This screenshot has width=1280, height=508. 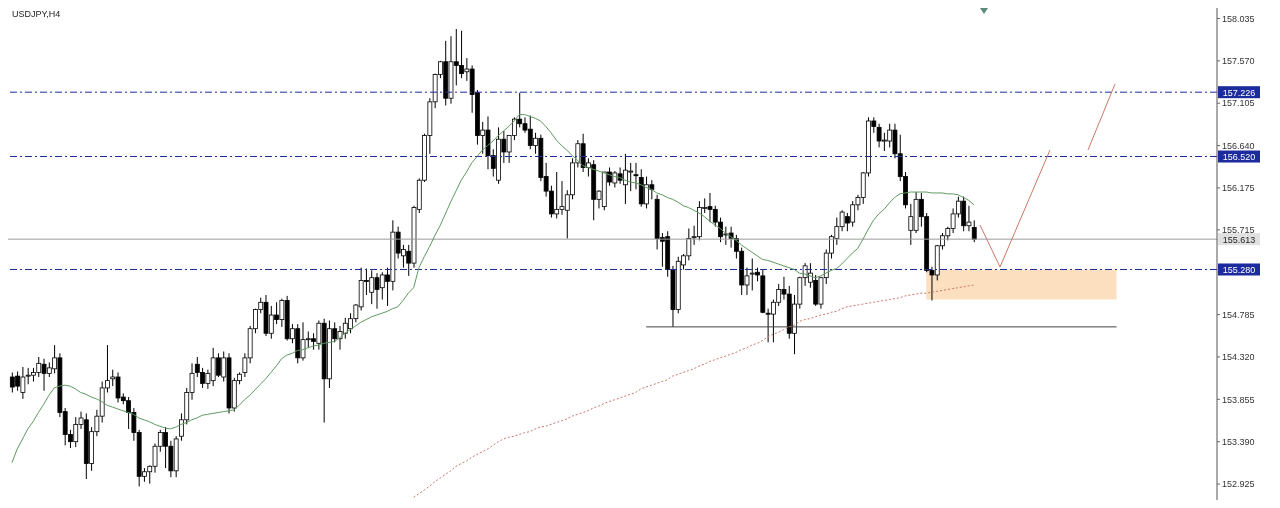 I want to click on y-tick-label: 152.925, so click(x=1238, y=484).